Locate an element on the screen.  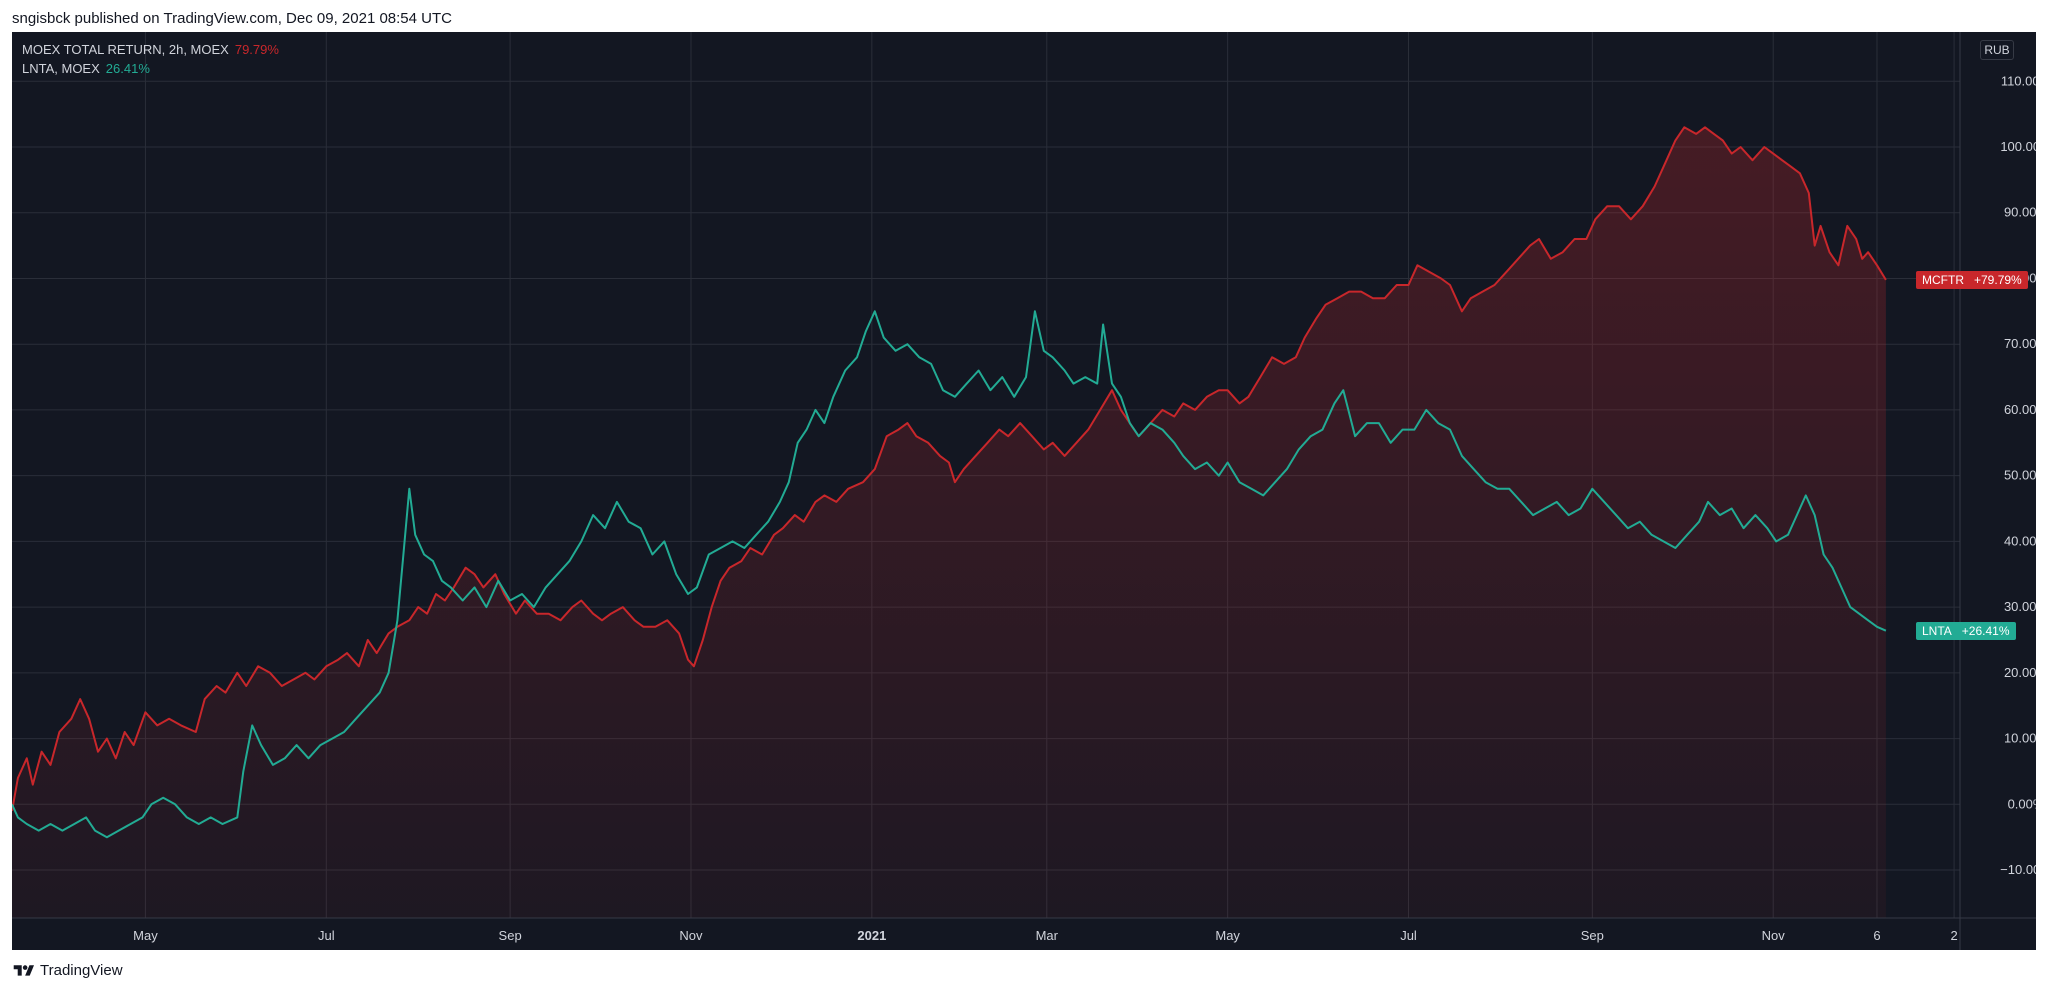
y-tick-label: 60.00% is located at coordinates (2020, 409).